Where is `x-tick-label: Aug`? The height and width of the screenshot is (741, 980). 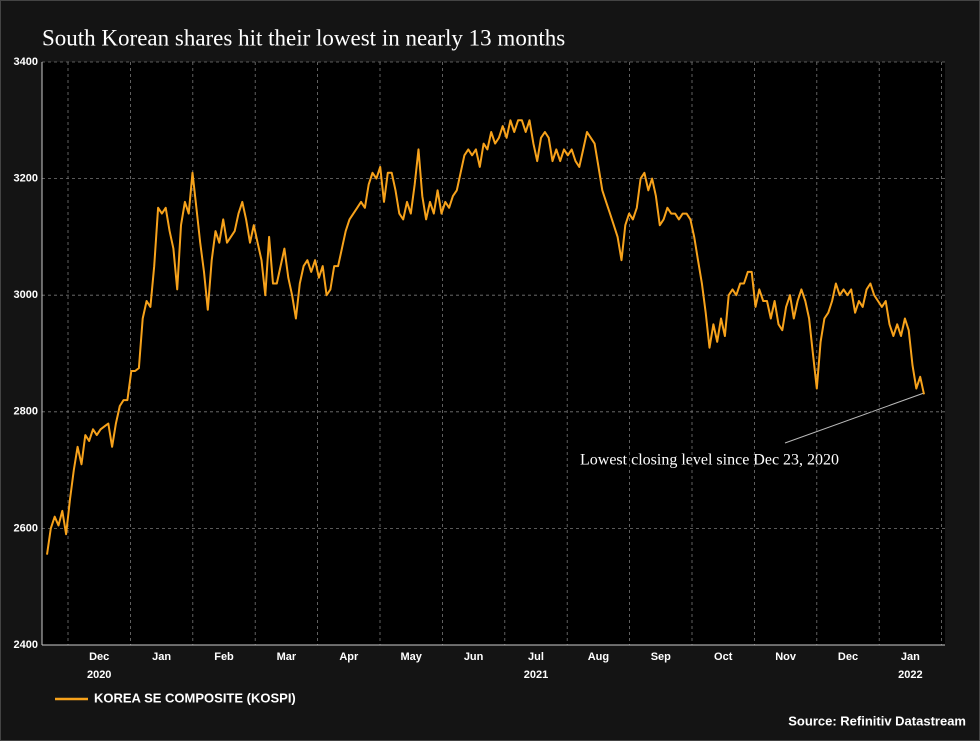
x-tick-label: Aug is located at coordinates (598, 657).